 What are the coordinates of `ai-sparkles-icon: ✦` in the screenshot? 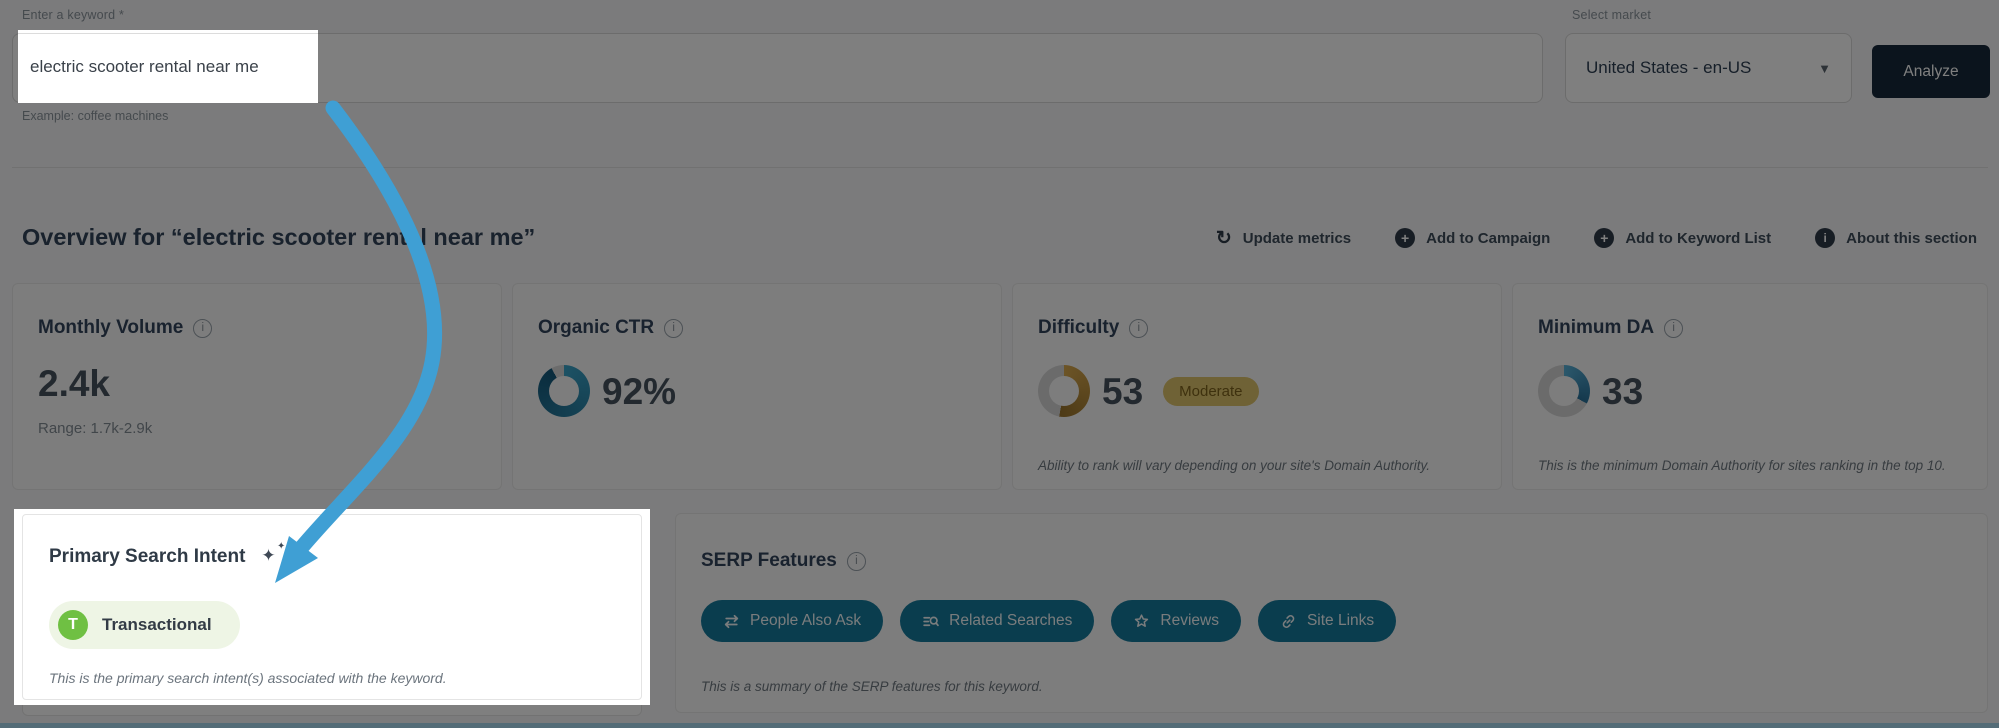 It's located at (275, 555).